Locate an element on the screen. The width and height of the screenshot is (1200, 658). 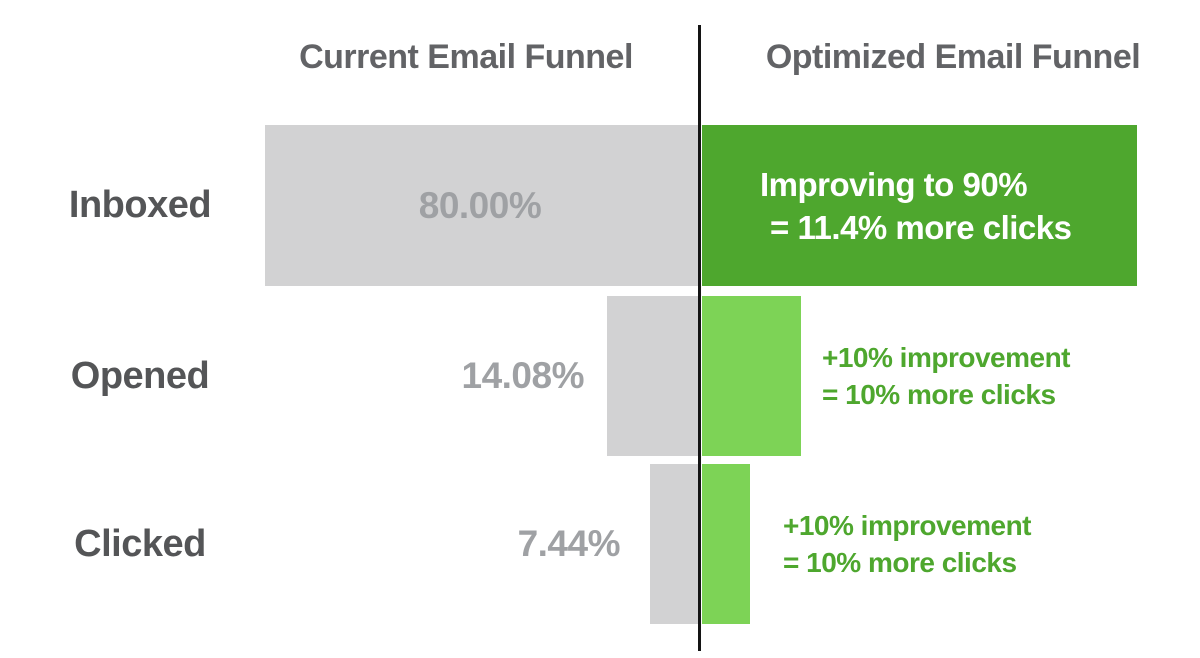
header-current-funnel: Current Email Funnel is located at coordinates (466, 57).